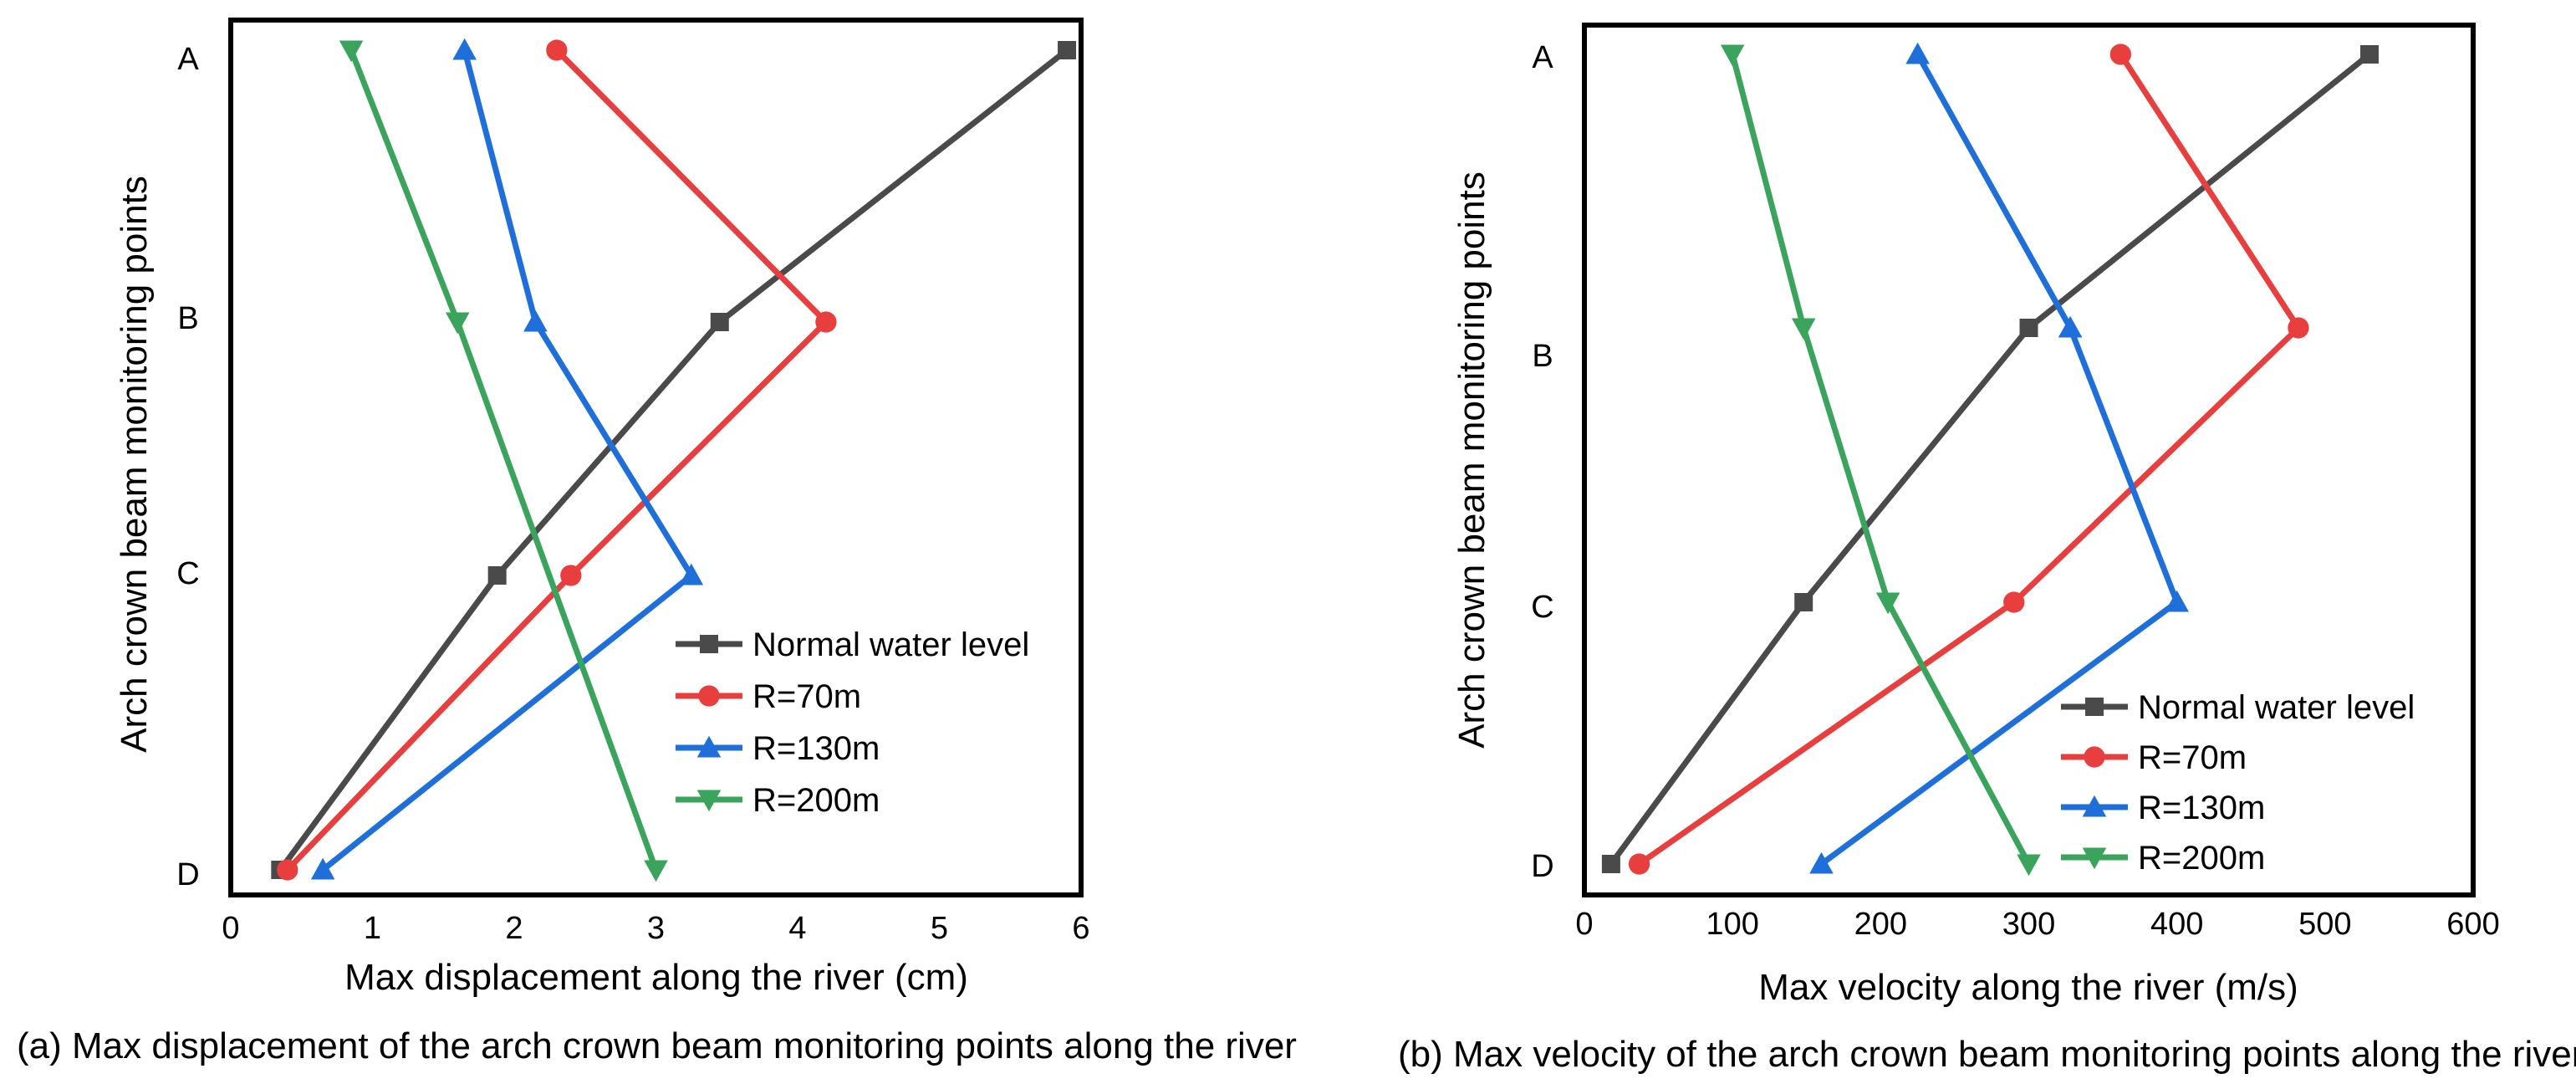  I want to click on y-tick-label-a: B, so click(188, 318).